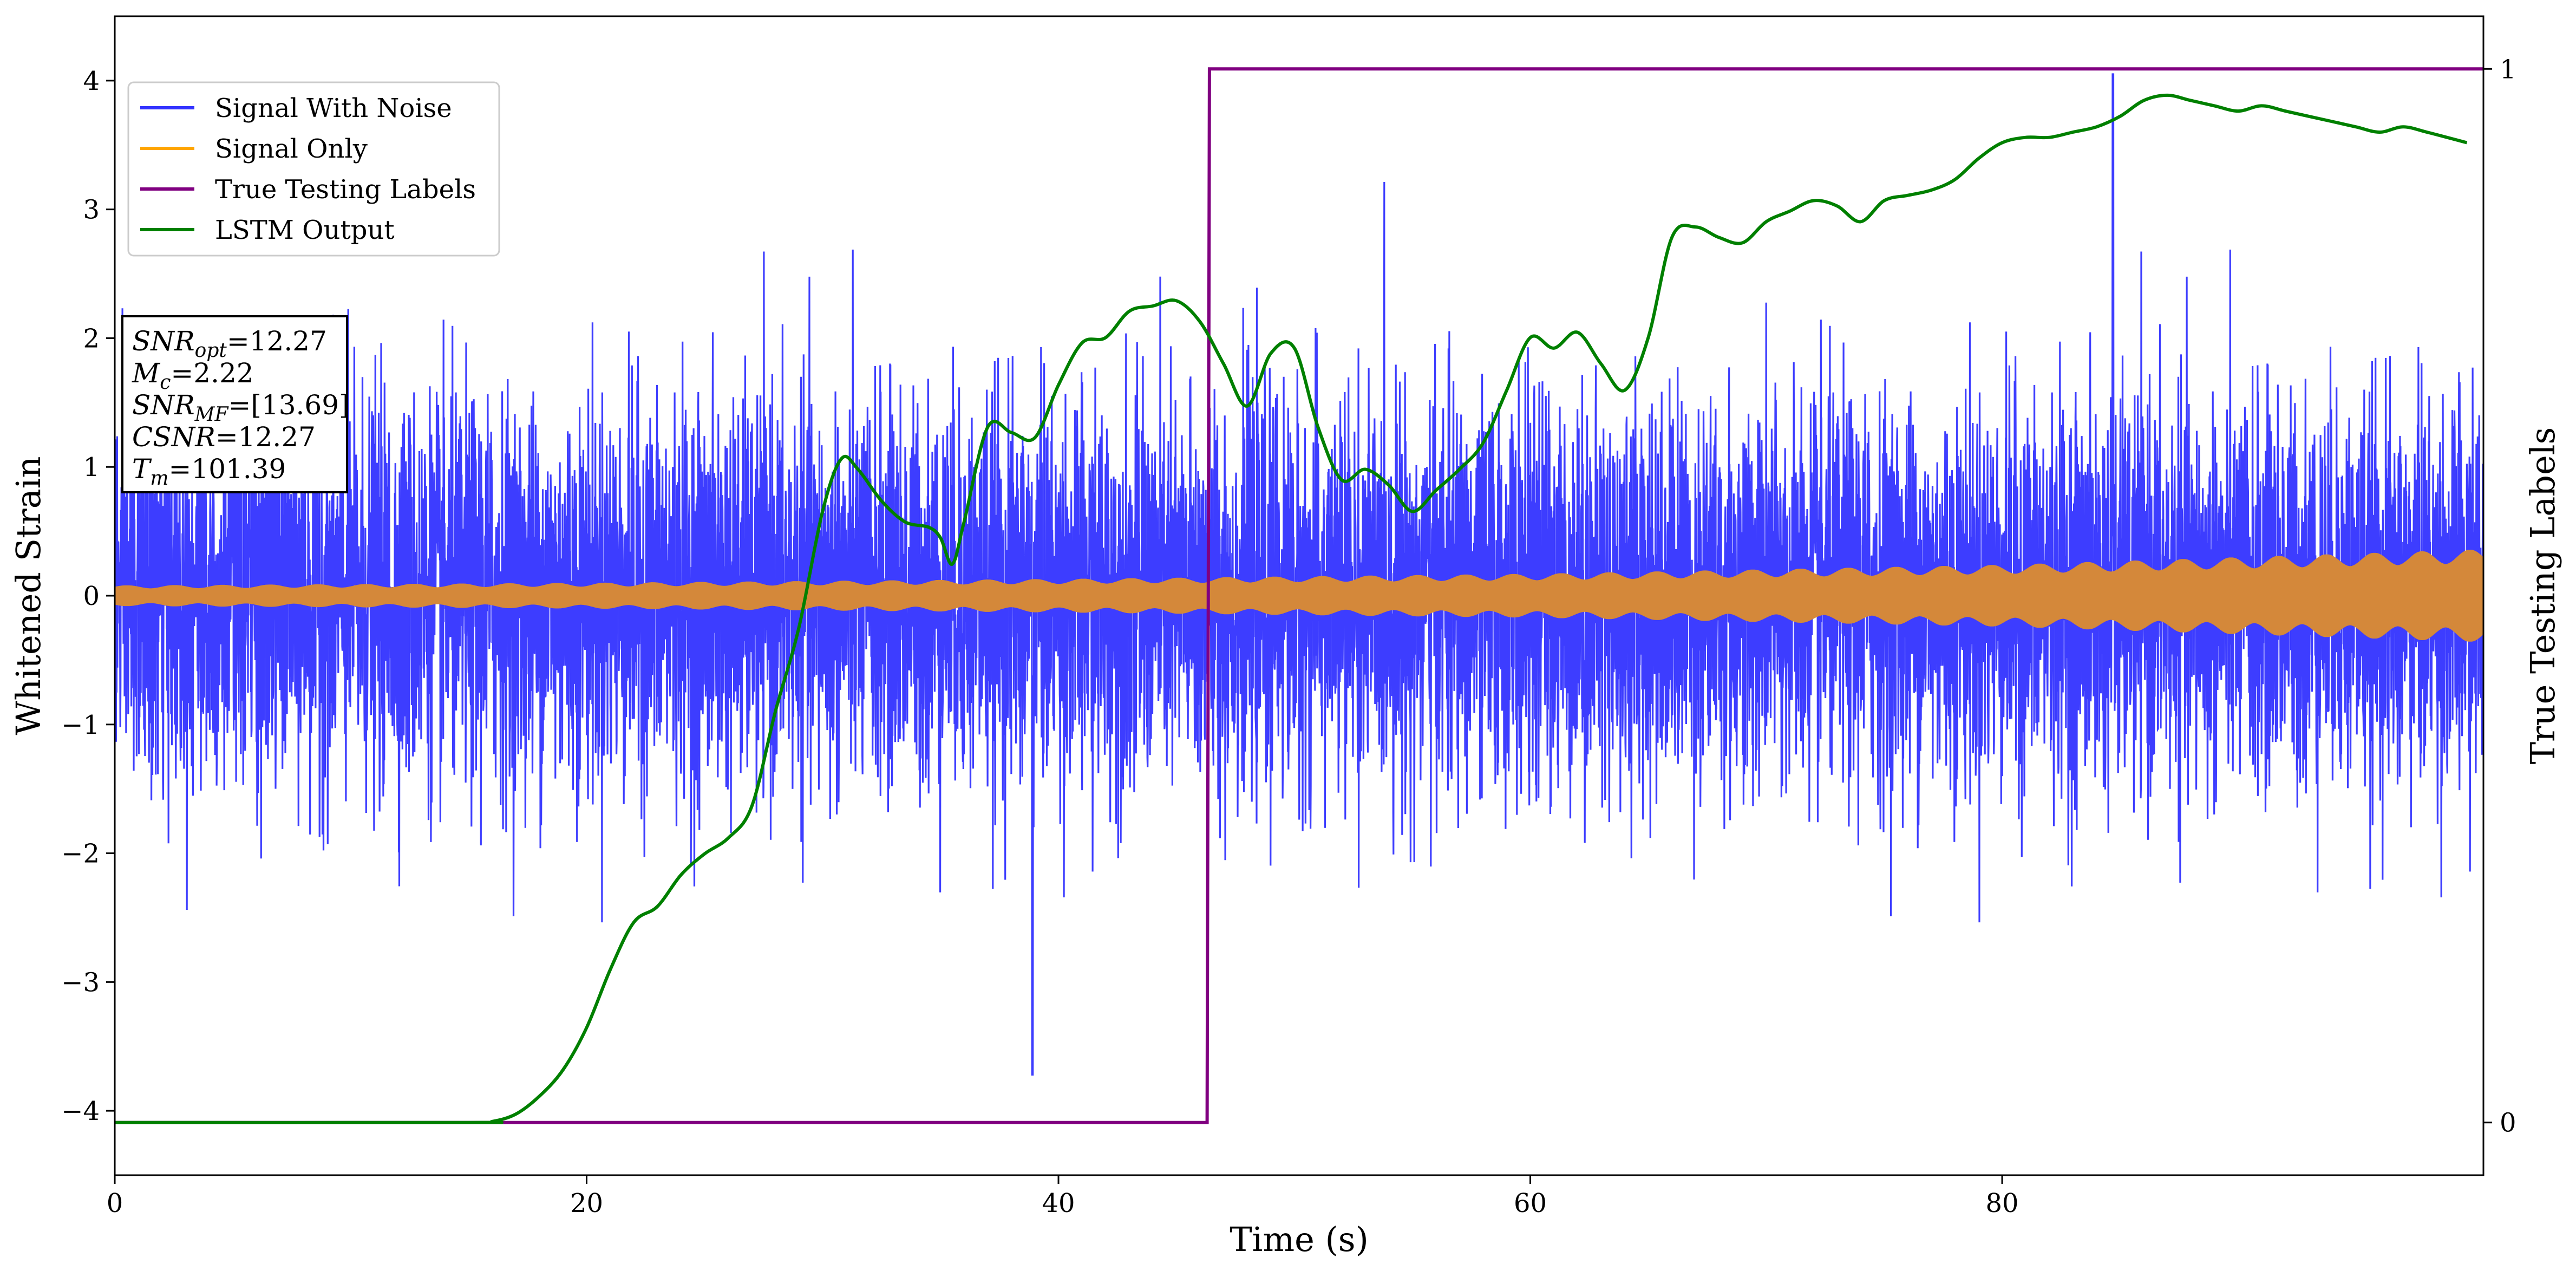 The height and width of the screenshot is (1277, 2576). I want to click on legend-box, so click(313, 169).